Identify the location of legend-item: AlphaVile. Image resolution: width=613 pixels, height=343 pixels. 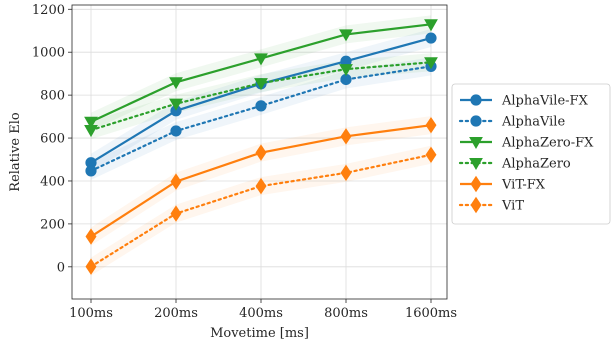
(511, 122).